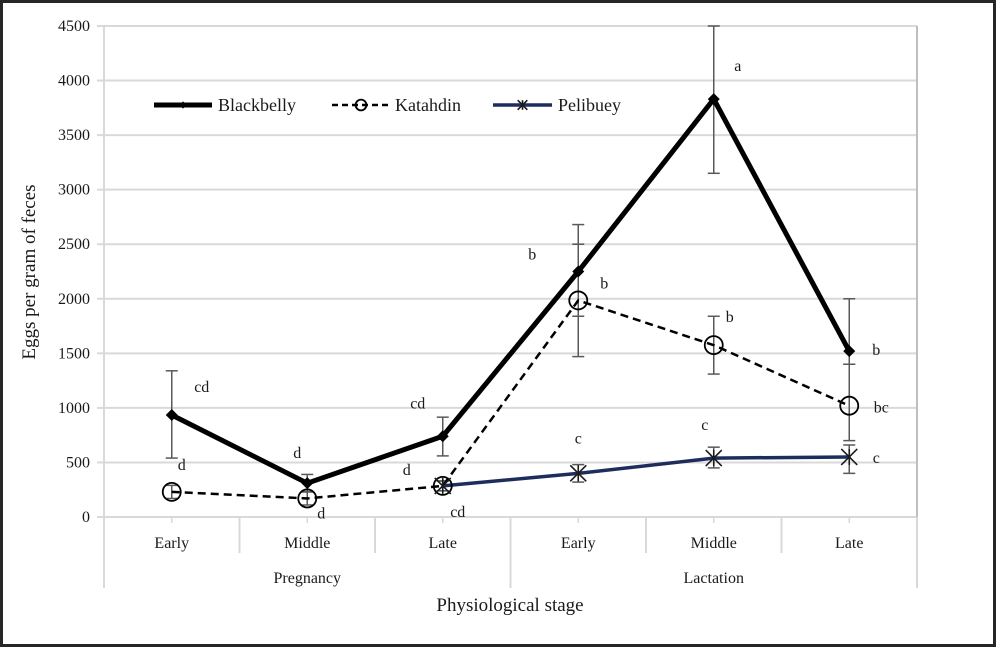  What do you see at coordinates (74, 244) in the screenshot?
I see `y-tick-label: 2500` at bounding box center [74, 244].